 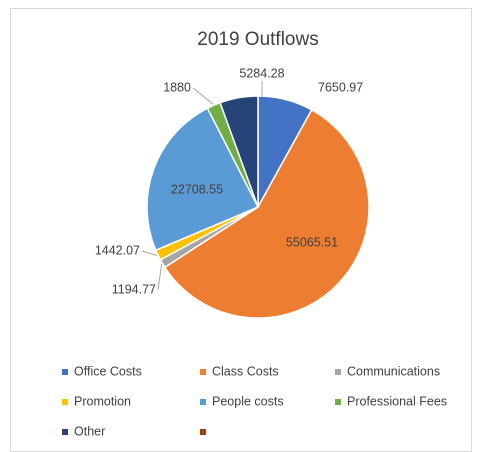 What do you see at coordinates (312, 242) in the screenshot?
I see `data-label: 55065.51` at bounding box center [312, 242].